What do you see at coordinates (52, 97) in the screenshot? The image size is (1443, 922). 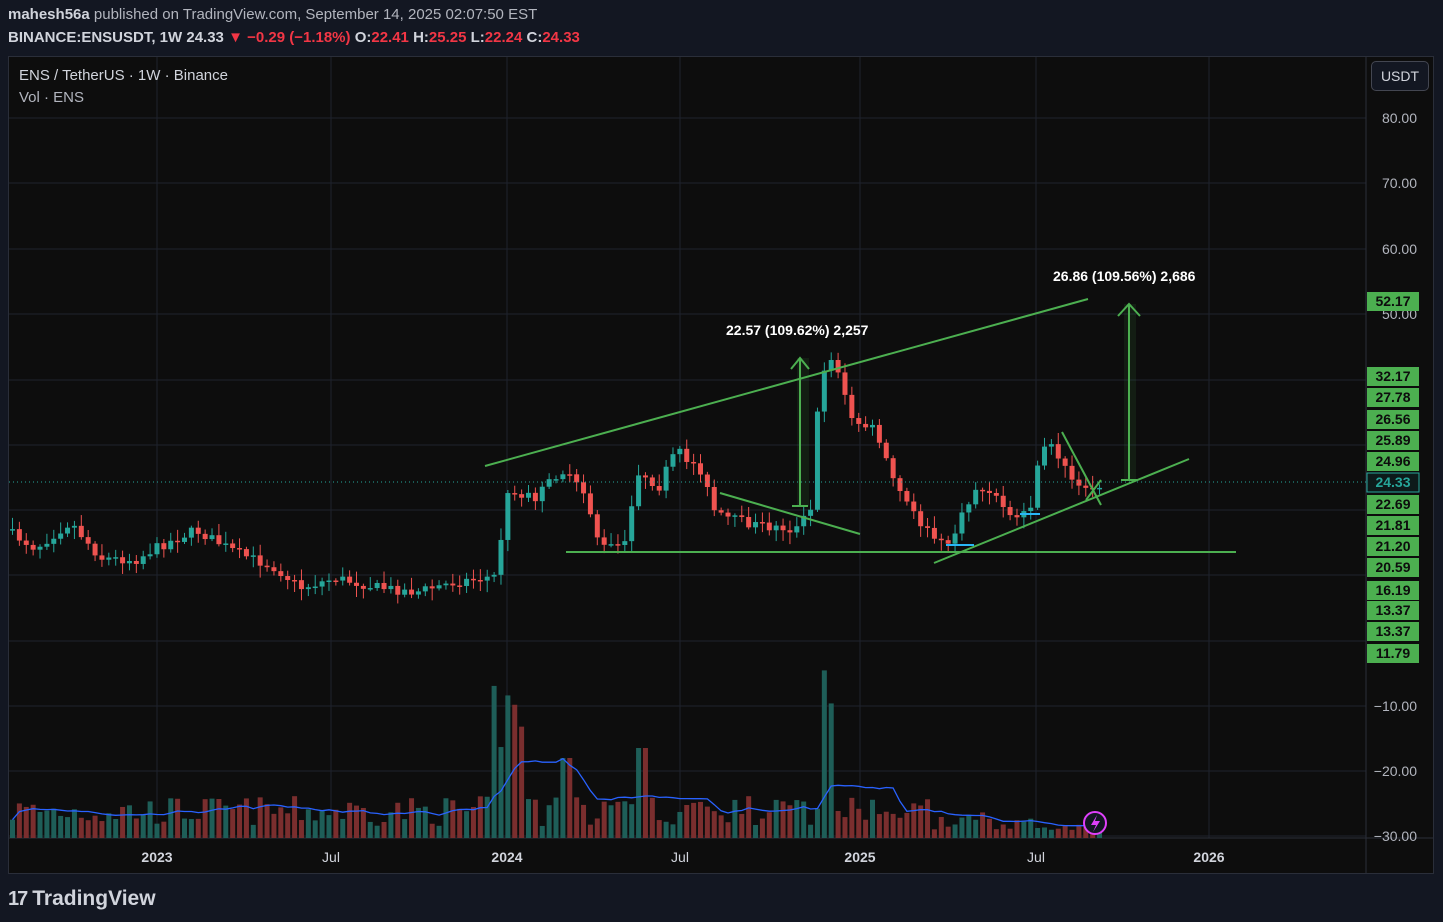 I see `chart-legend-volume: Vol · ENS` at bounding box center [52, 97].